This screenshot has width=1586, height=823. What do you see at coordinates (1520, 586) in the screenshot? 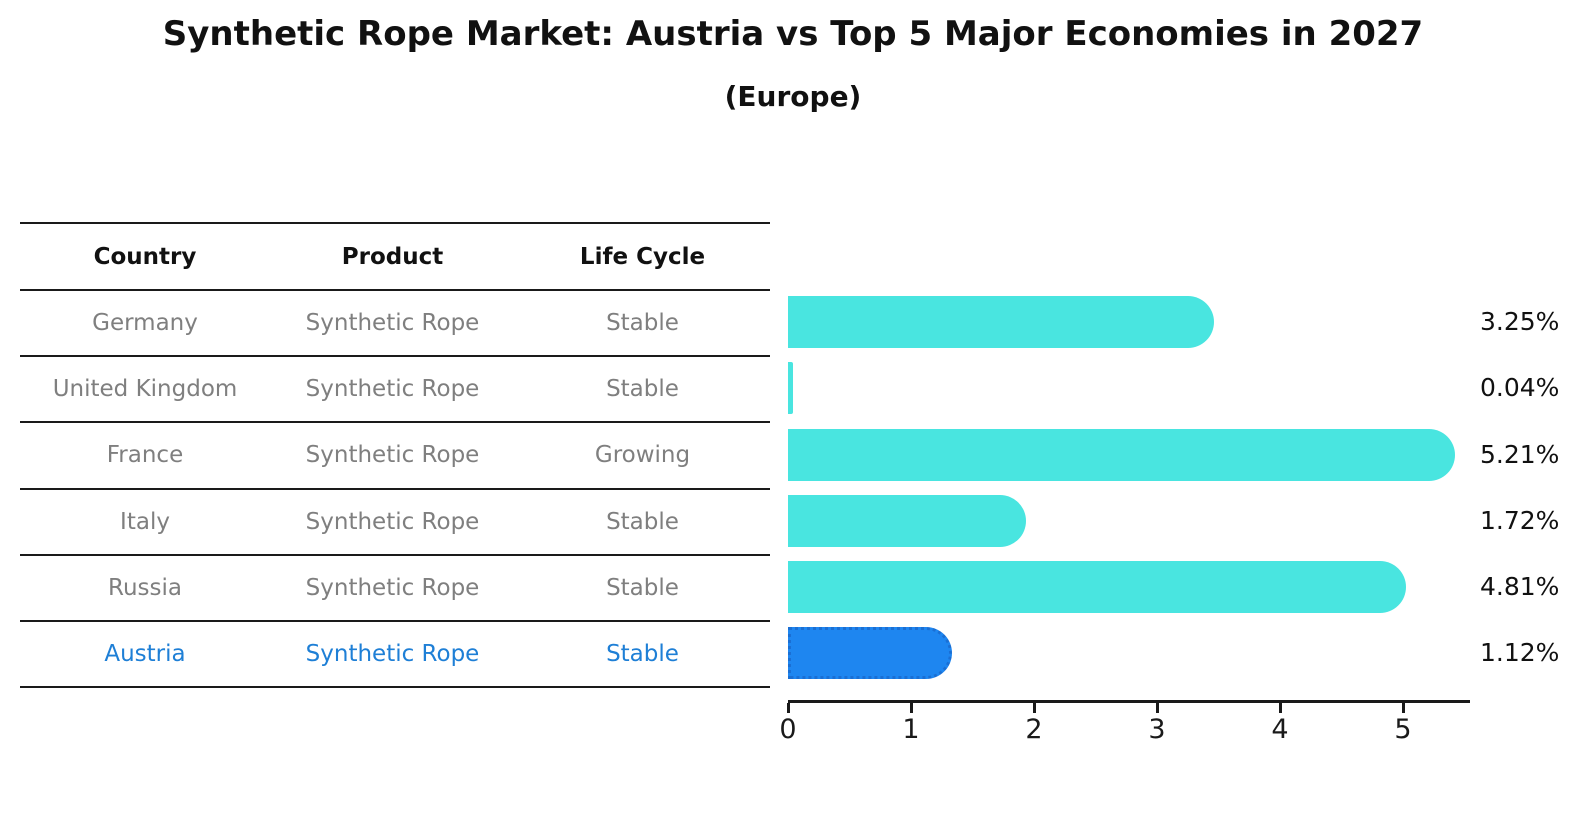
I see `value-label: 4.81%` at bounding box center [1520, 586].